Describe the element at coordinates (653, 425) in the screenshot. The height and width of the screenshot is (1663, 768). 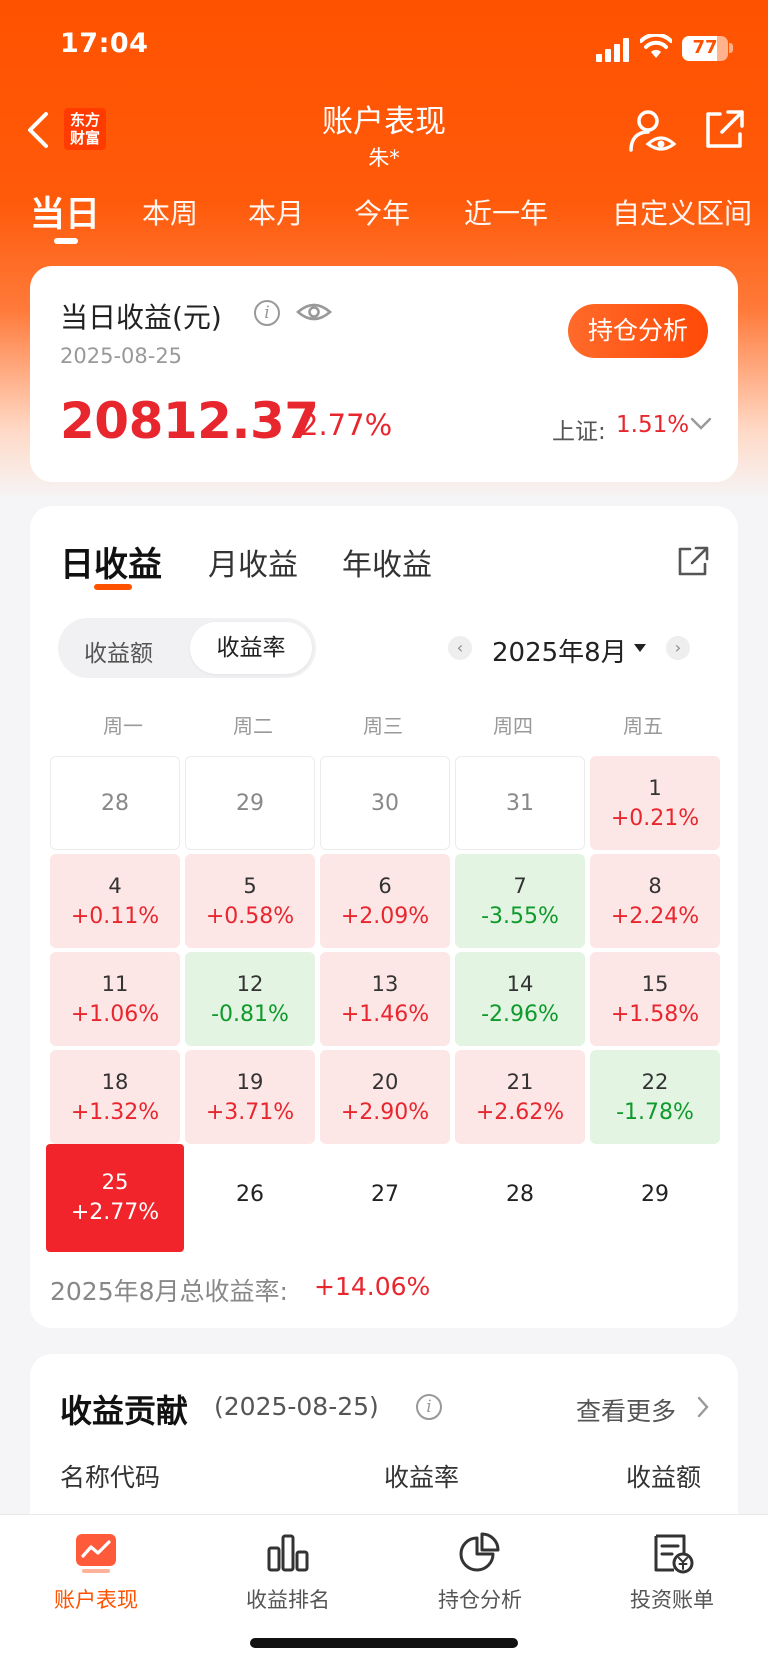
I see `index-value: 1.51%` at that location.